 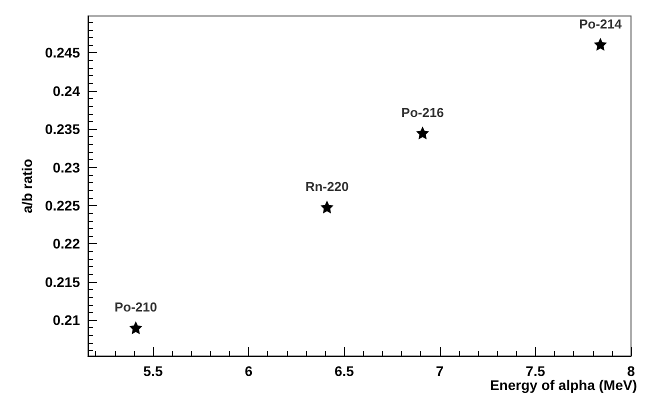 I want to click on y-tick-label: 0.215, so click(x=62, y=282).